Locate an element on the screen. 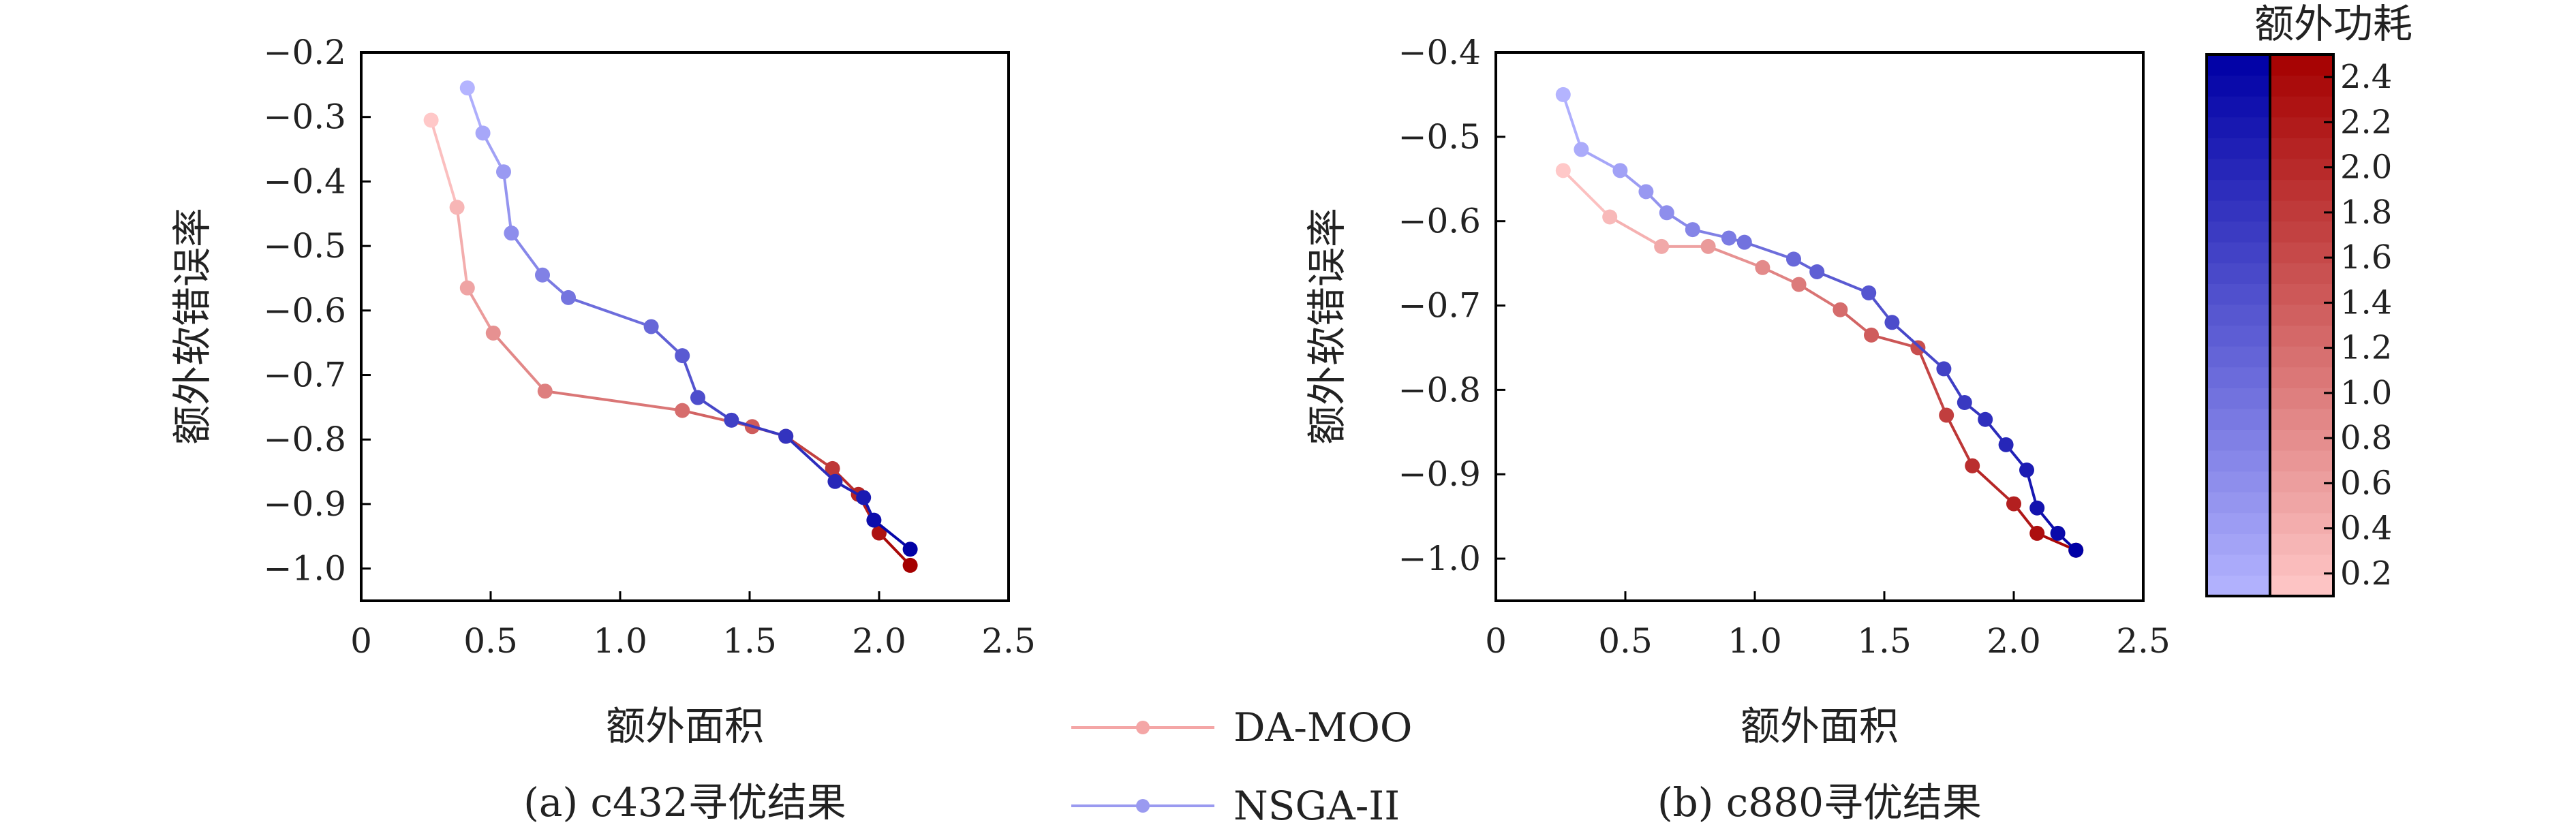 This screenshot has width=2576, height=829. legend-label-da-moo: DA-MOO is located at coordinates (1322, 727).